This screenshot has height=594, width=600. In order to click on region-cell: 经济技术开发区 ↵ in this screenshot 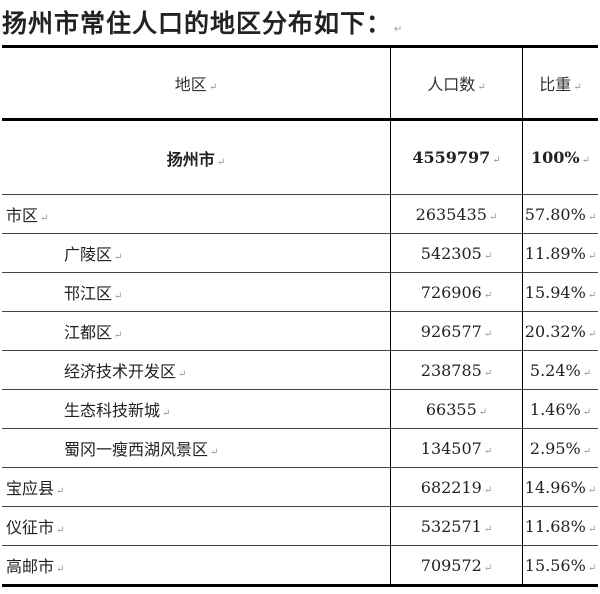, I will do `click(125, 371)`.